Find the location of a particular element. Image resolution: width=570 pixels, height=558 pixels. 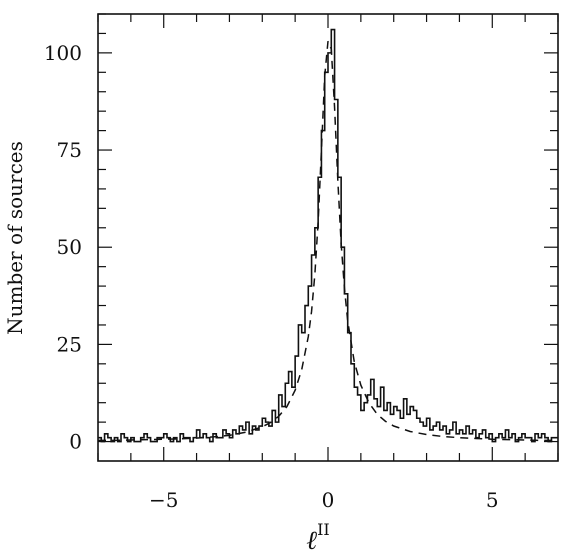

x-tick-label: −5 is located at coordinates (163, 500).